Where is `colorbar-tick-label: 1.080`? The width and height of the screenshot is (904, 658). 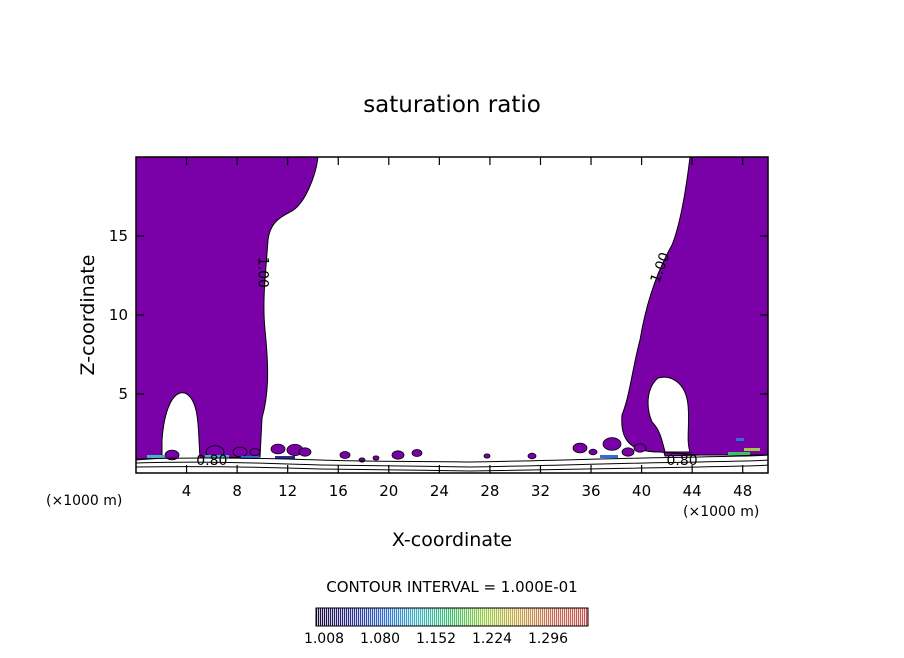
colorbar-tick-label: 1.080 is located at coordinates (380, 639).